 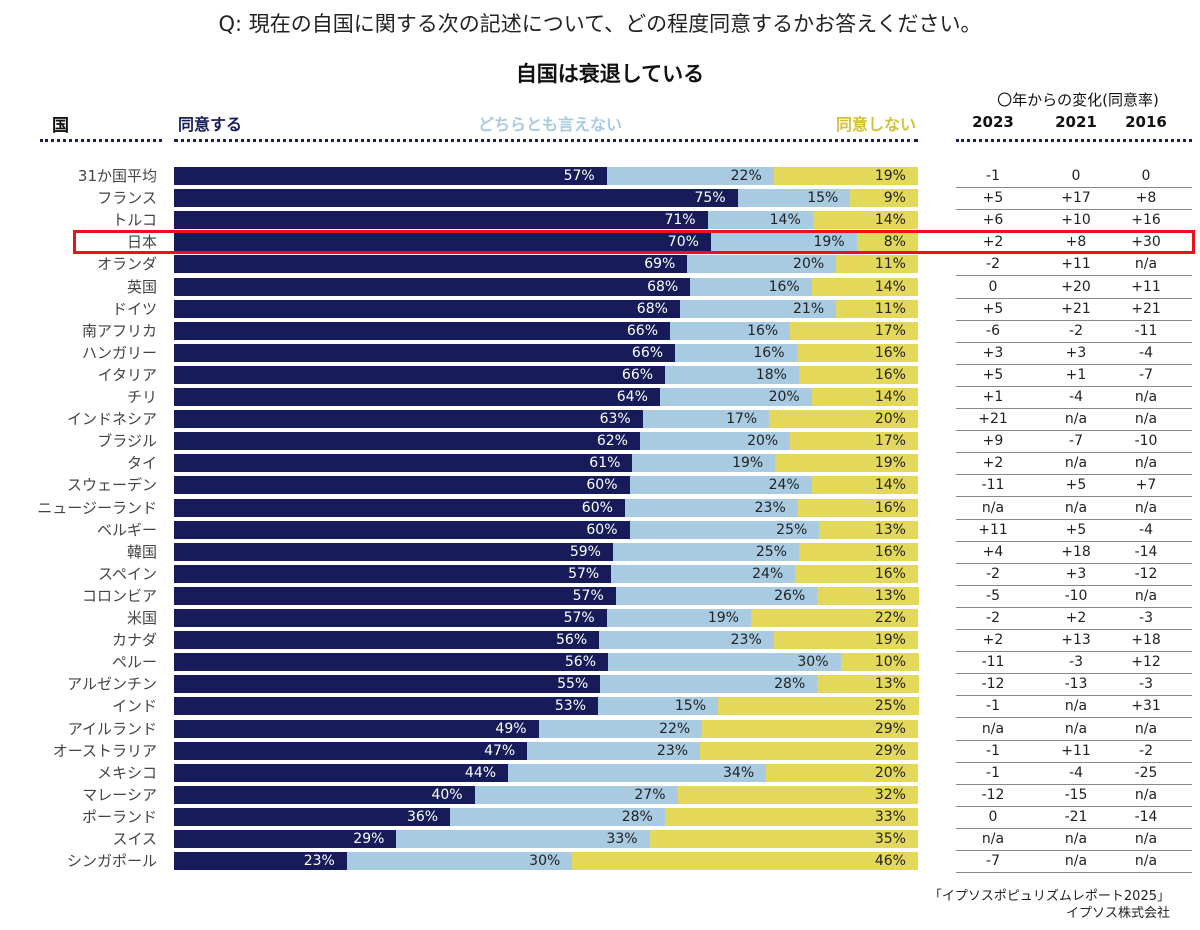 I want to click on data-label-agree: 53%, so click(x=570, y=706).